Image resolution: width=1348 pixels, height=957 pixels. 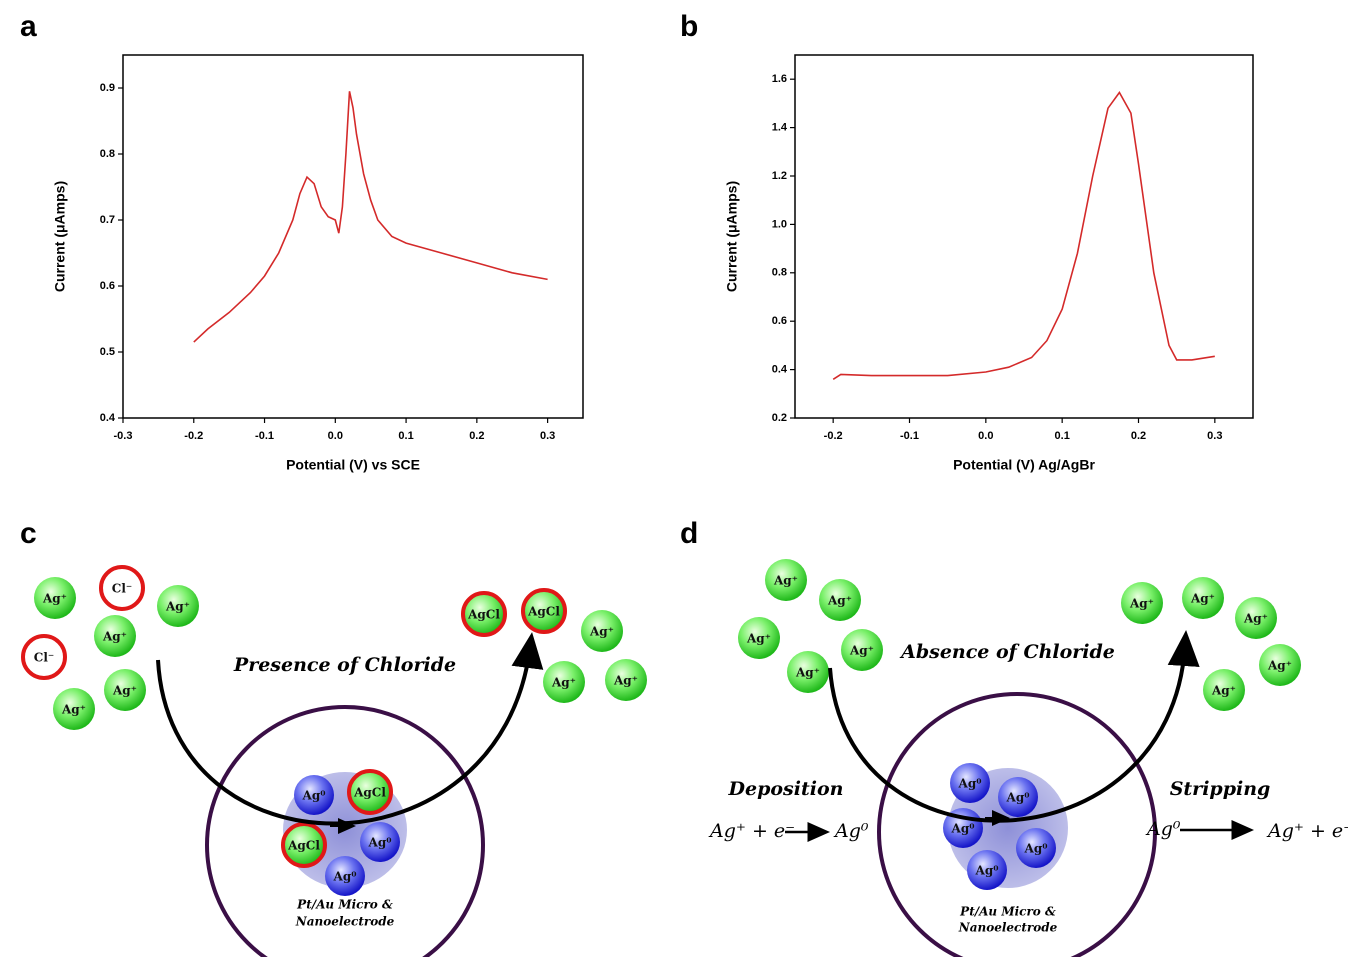 I want to click on x-axis-title: Potential (V) vs SCE, so click(x=353, y=465).